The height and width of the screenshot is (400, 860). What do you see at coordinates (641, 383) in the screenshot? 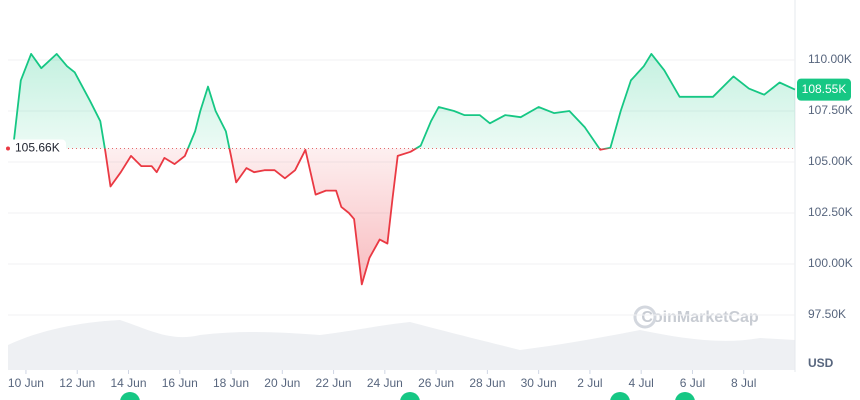
I see `x-tick-label: 4 Jul` at bounding box center [641, 383].